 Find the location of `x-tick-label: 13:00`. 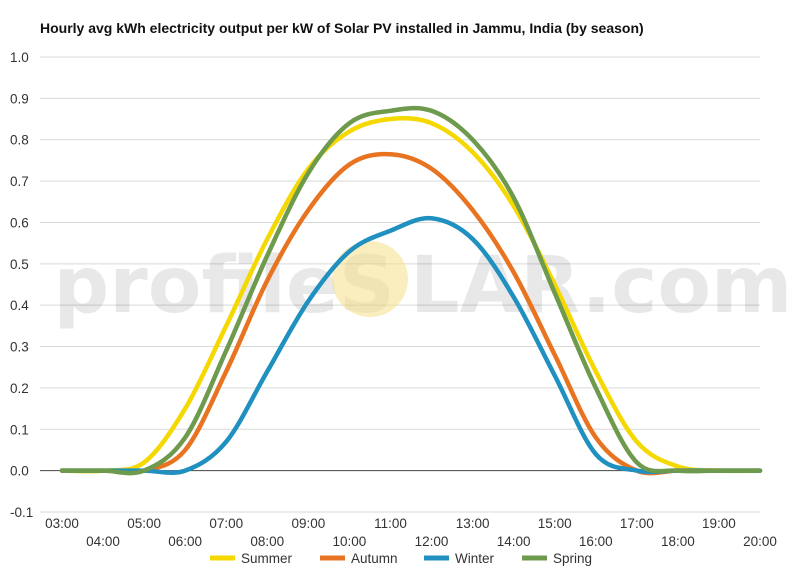

x-tick-label: 13:00 is located at coordinates (473, 523).